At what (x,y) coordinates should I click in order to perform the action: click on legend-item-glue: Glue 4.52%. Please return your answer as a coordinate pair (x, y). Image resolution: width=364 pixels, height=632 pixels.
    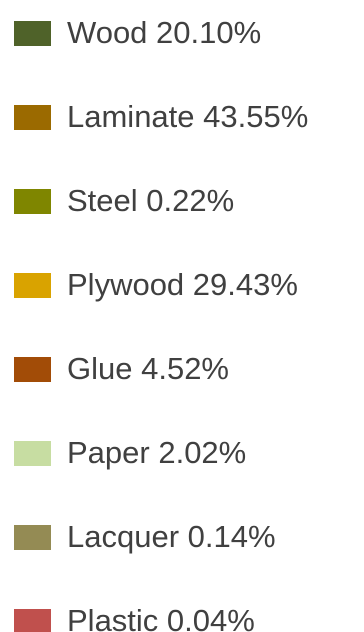
    Looking at the image, I should click on (121, 369).